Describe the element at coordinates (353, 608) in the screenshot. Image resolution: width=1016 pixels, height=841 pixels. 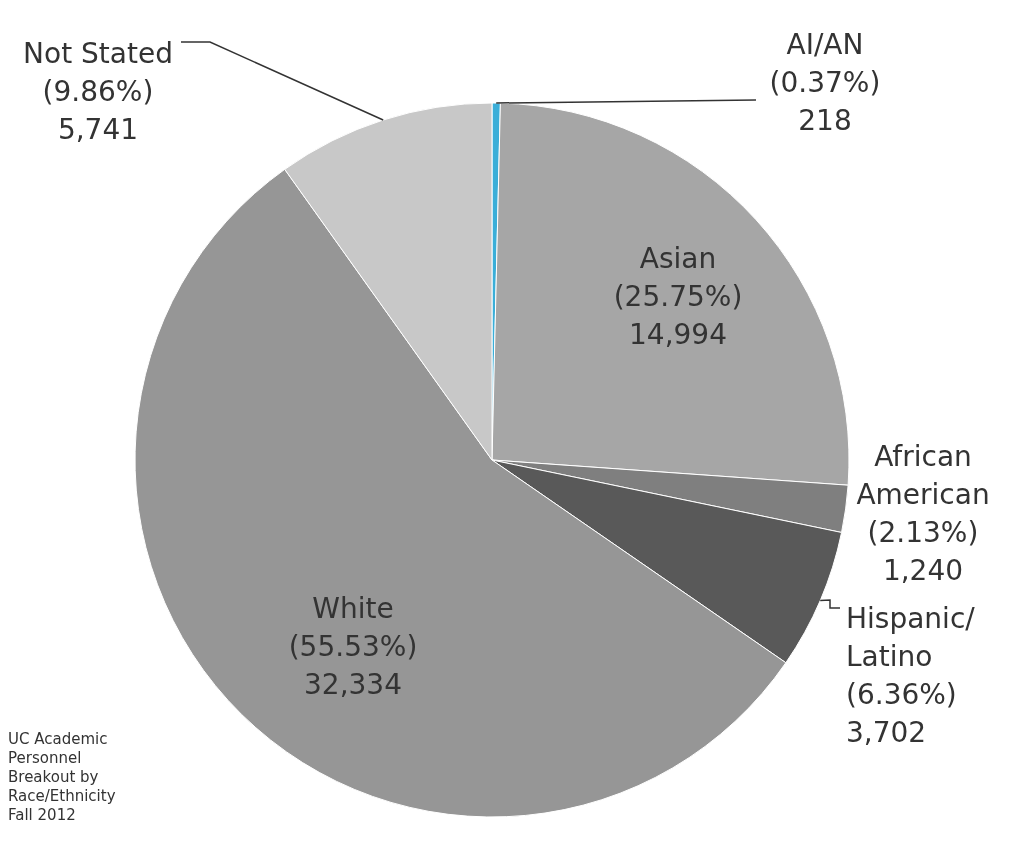
I see `slice-label: White` at that location.